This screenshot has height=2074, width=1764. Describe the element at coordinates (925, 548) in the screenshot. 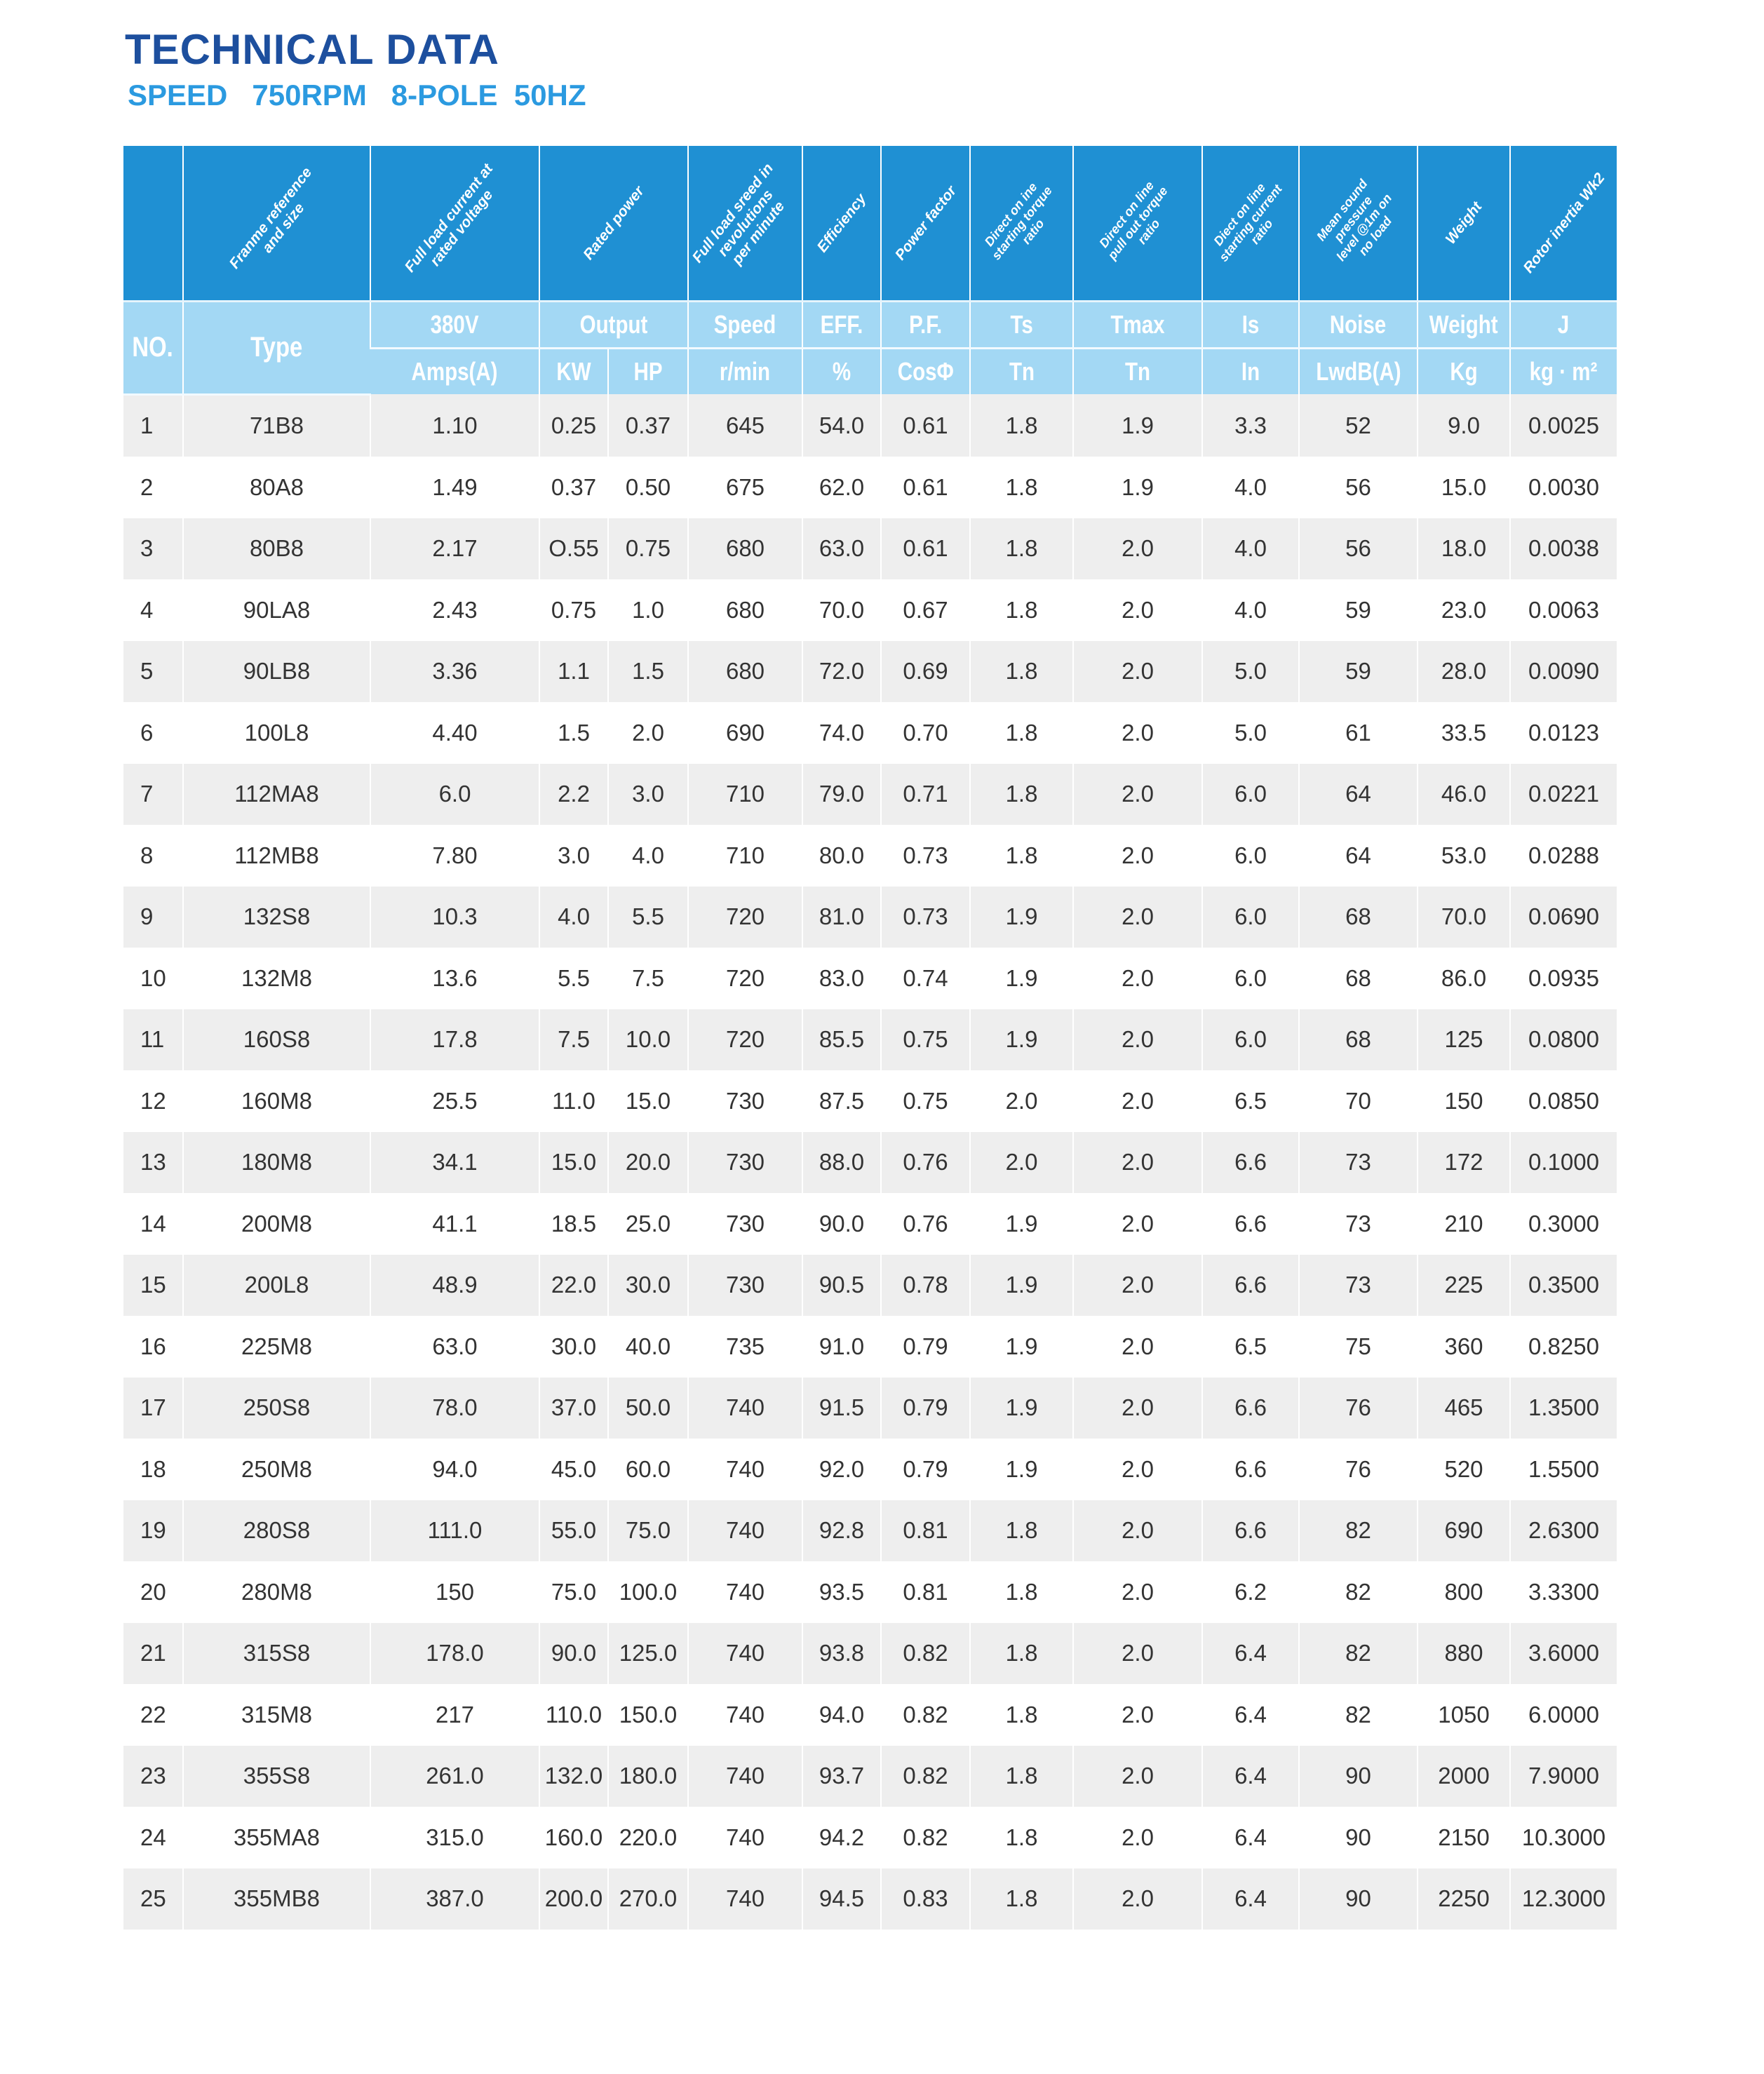

I see `cell-power-factor: 0.61` at that location.